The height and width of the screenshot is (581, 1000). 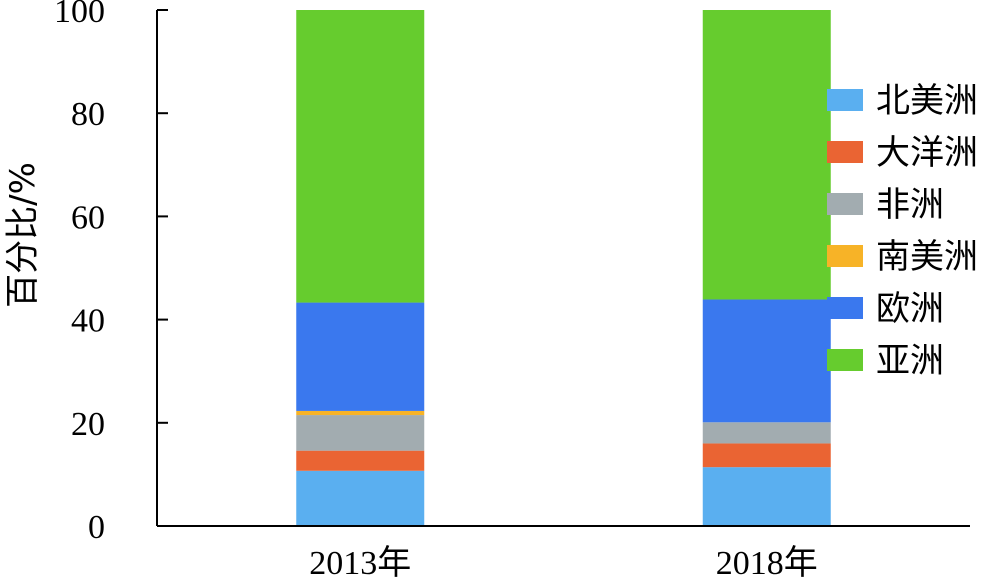 What do you see at coordinates (360, 562) in the screenshot?
I see `x-tick-label: 2013年` at bounding box center [360, 562].